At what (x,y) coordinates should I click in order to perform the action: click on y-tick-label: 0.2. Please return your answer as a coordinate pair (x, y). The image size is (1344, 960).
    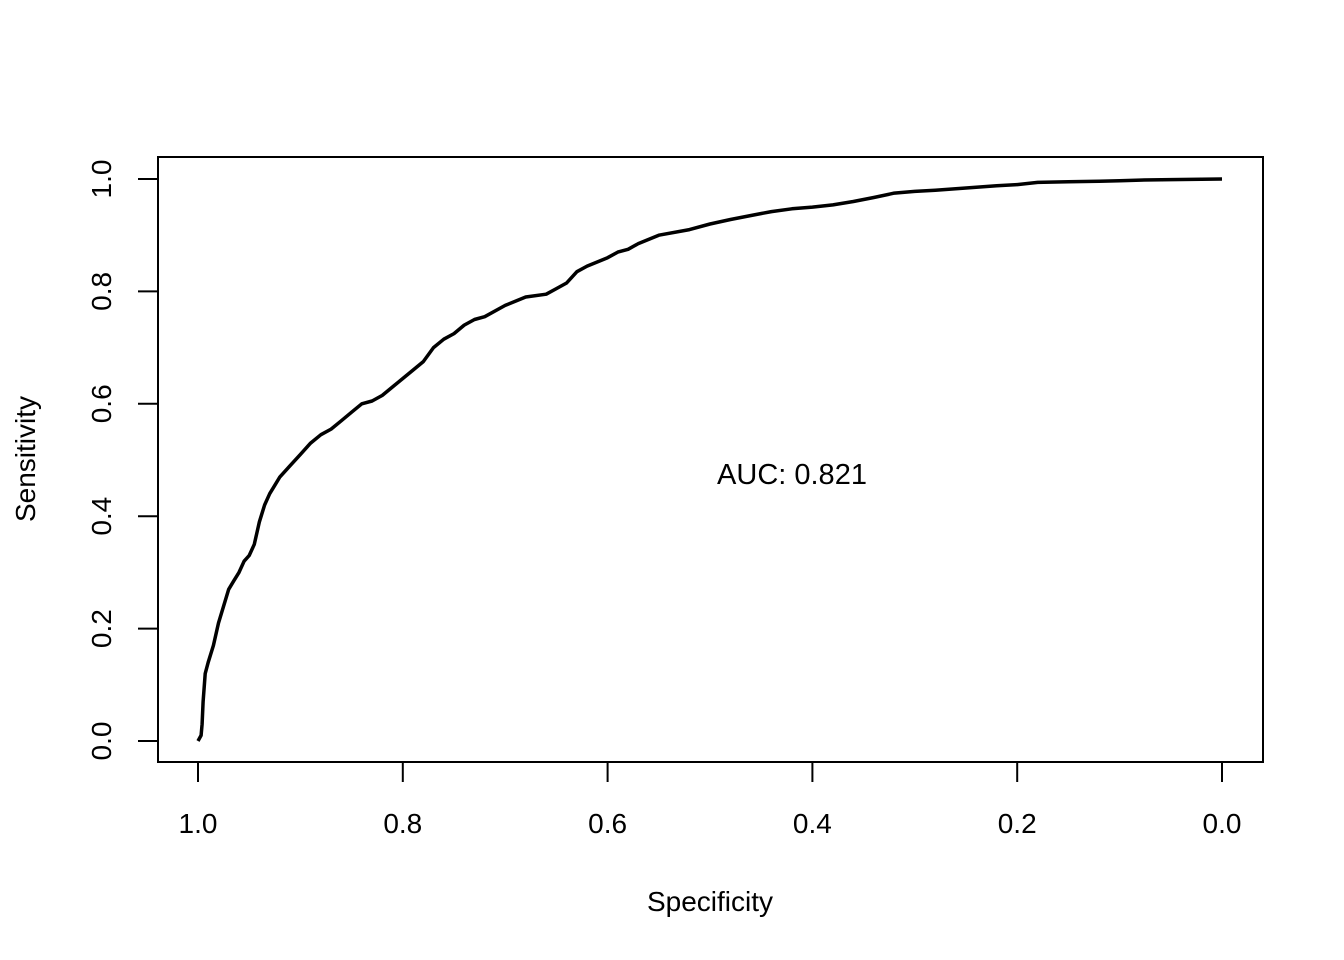
    Looking at the image, I should click on (101, 628).